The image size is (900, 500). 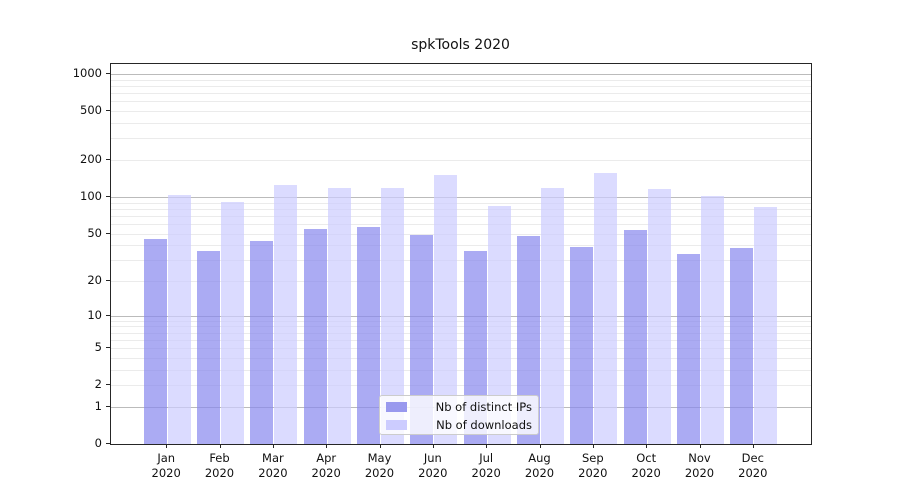 What do you see at coordinates (315, 336) in the screenshot?
I see `nb-of-distinct-ips-bar-apr` at bounding box center [315, 336].